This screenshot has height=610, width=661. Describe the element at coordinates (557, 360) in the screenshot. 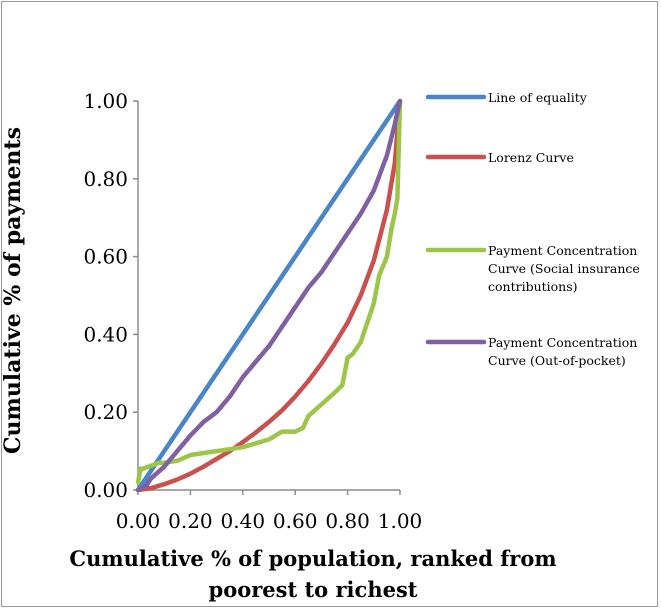

I see `legend-label-4-line-2: Curve (Out-of-pocket)` at that location.